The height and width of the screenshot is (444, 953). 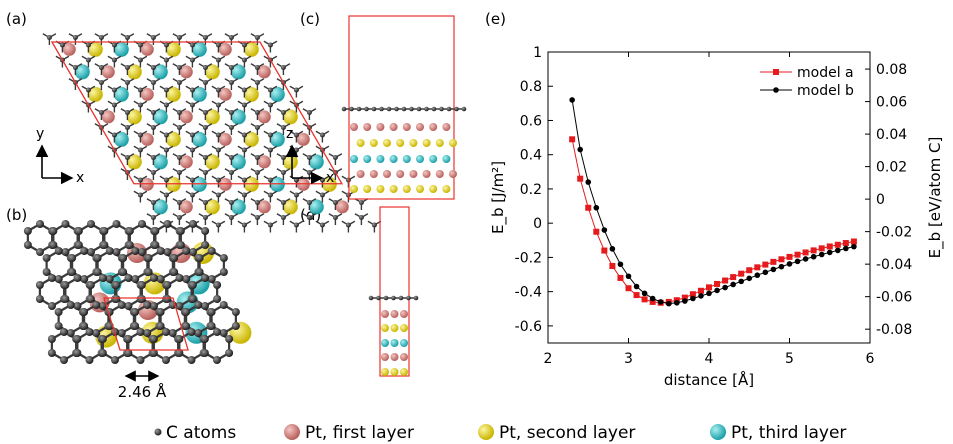 I want to click on y-right-tick-label: -0.02, so click(x=894, y=233).